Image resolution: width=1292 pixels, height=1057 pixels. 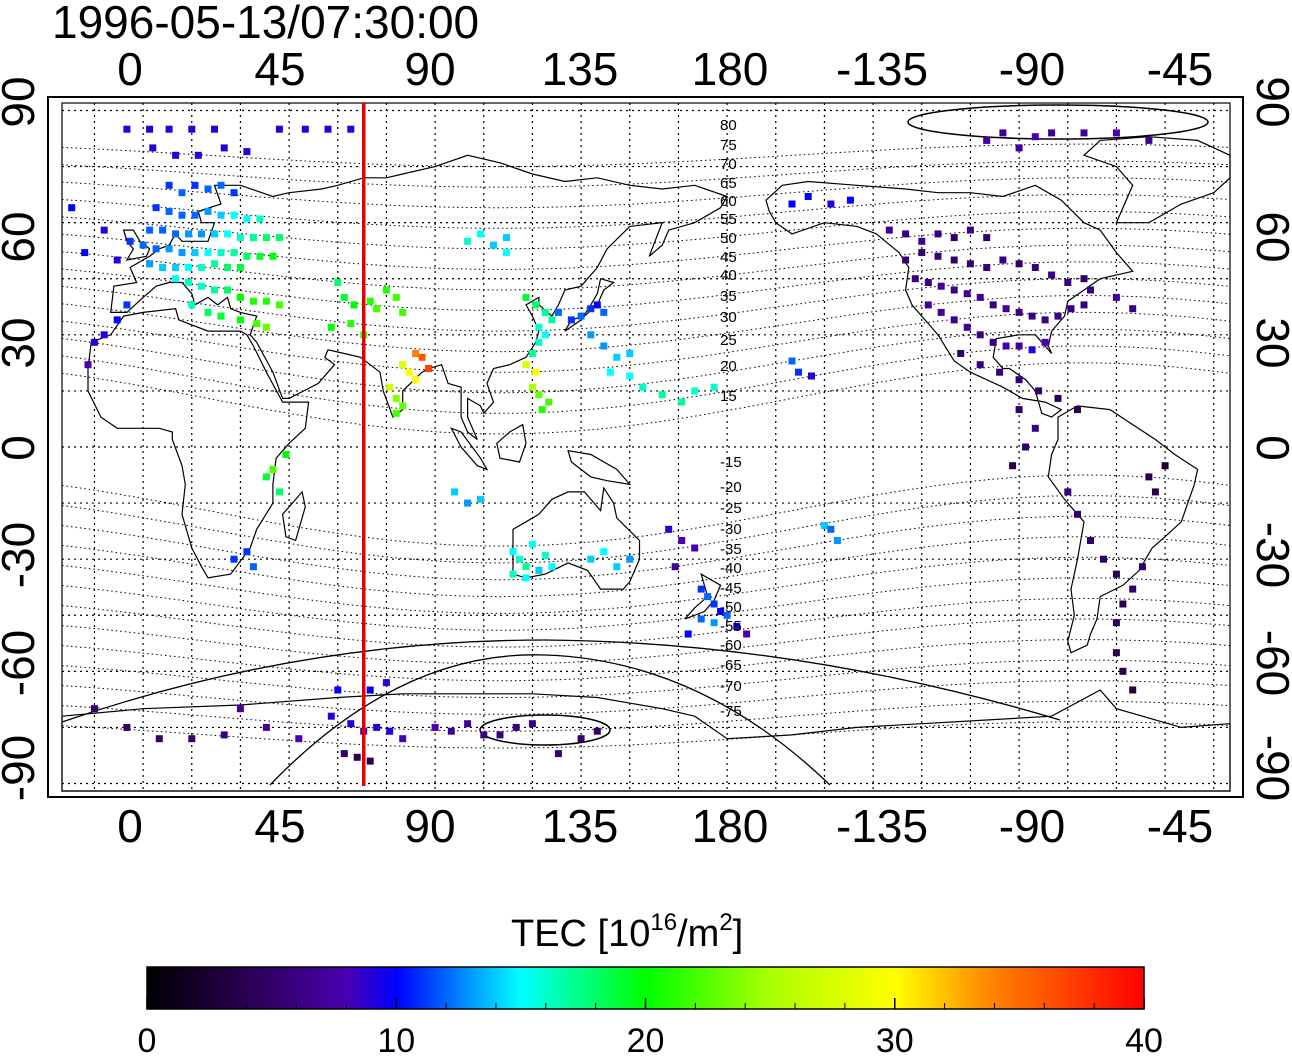 What do you see at coordinates (728, 145) in the screenshot?
I see `magnetic-latitude-label: 75` at bounding box center [728, 145].